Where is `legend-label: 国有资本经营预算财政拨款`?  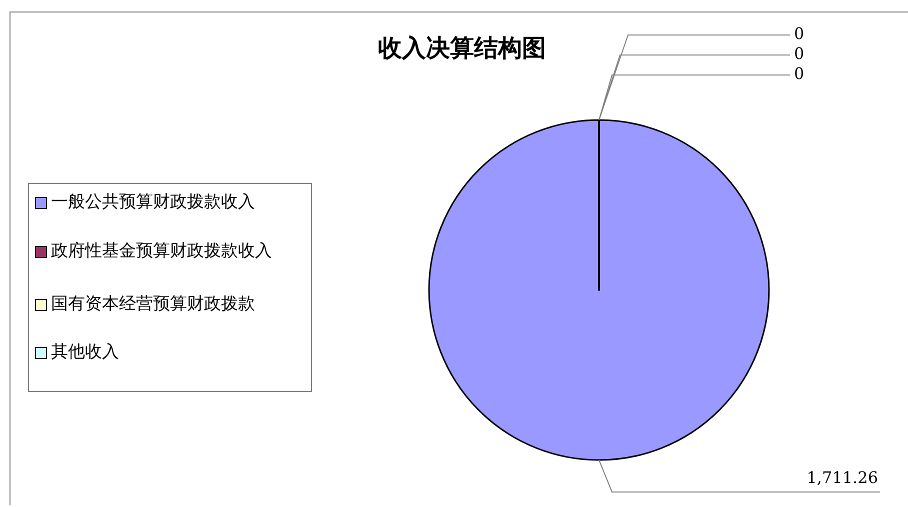
legend-label: 国有资本经营预算财政拨款 is located at coordinates (153, 304).